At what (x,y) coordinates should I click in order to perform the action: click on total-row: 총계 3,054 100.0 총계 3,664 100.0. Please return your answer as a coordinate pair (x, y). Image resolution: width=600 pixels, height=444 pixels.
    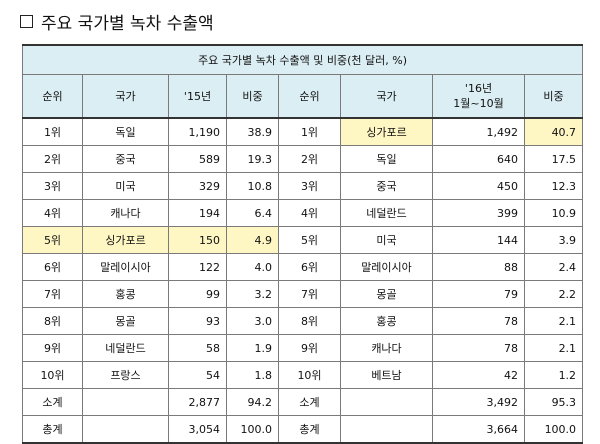
    Looking at the image, I should click on (303, 429).